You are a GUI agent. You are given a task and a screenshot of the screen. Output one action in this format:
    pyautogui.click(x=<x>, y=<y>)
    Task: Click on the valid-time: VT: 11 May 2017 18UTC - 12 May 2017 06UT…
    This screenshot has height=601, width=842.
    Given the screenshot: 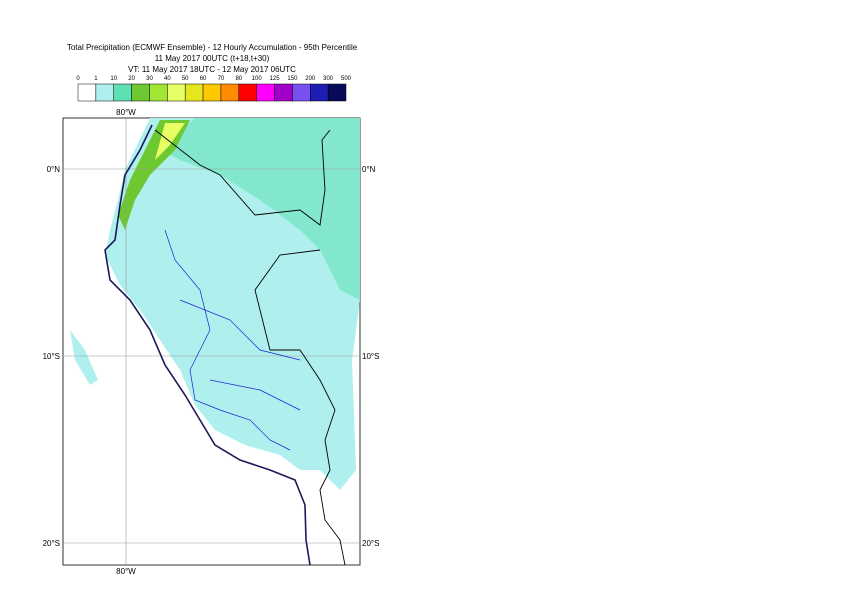 What is the action you would take?
    pyautogui.click(x=212, y=69)
    